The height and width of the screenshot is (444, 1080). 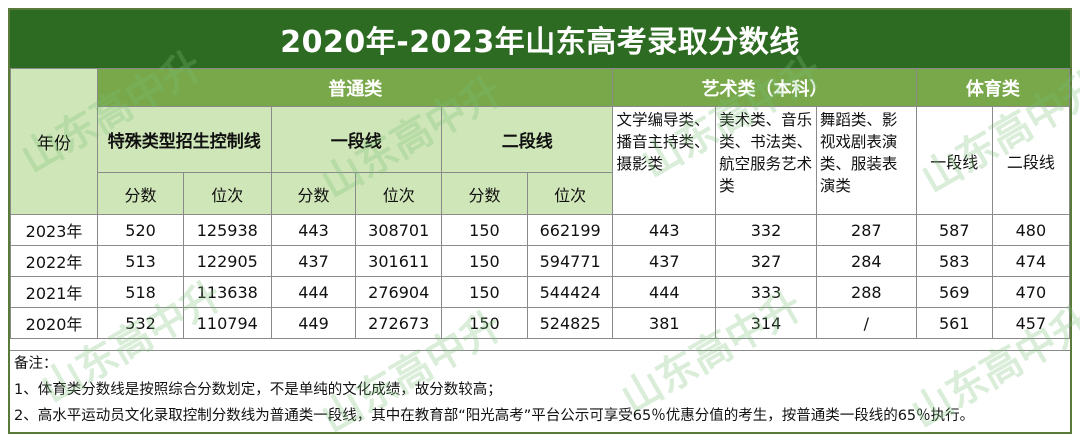 I want to click on tier2-rank-cell: 594771, so click(x=570, y=261).